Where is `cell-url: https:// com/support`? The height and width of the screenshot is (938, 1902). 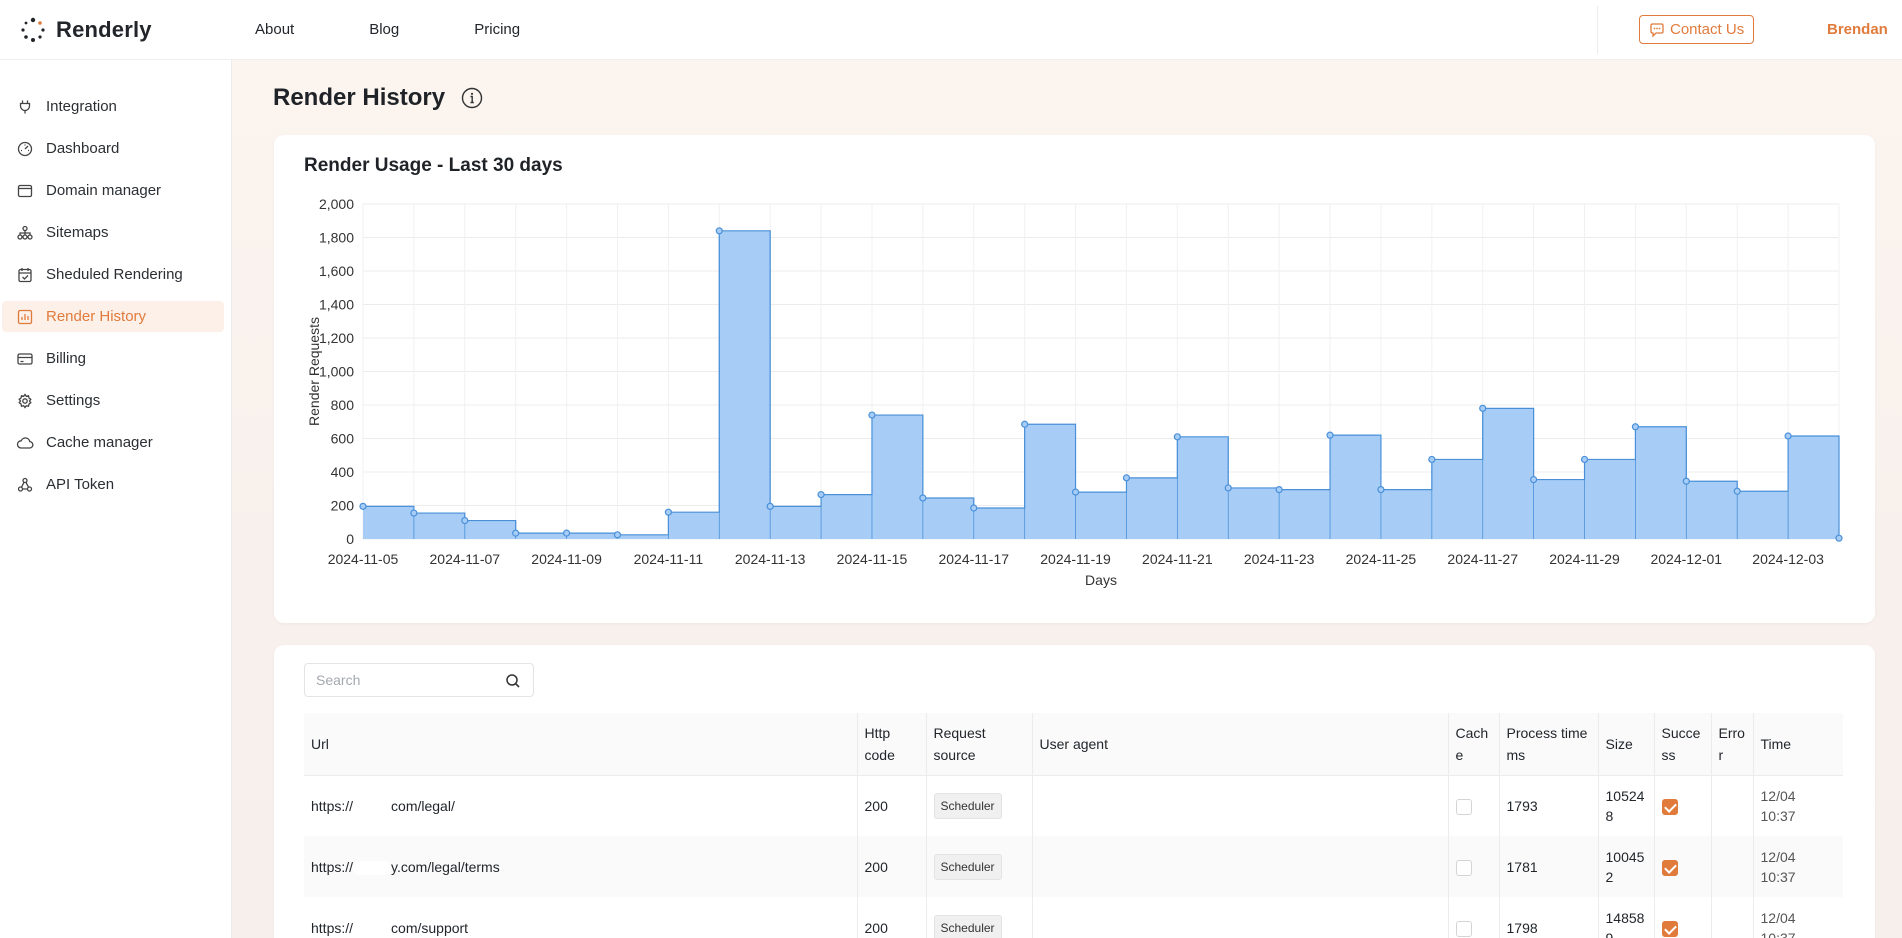
cell-url: https:// com/support is located at coordinates (581, 917).